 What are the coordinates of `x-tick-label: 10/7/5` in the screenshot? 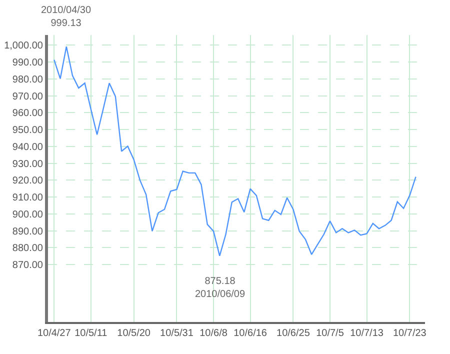 It's located at (330, 333).